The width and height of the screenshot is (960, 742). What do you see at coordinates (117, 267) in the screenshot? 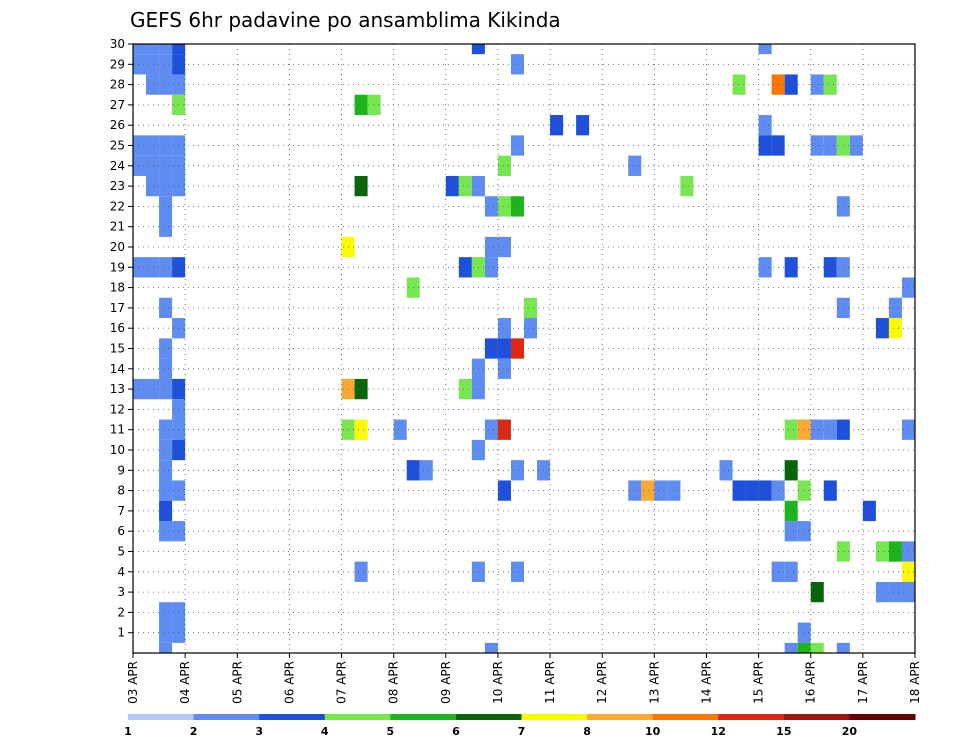
I see `y-tick-label: 19` at bounding box center [117, 267].